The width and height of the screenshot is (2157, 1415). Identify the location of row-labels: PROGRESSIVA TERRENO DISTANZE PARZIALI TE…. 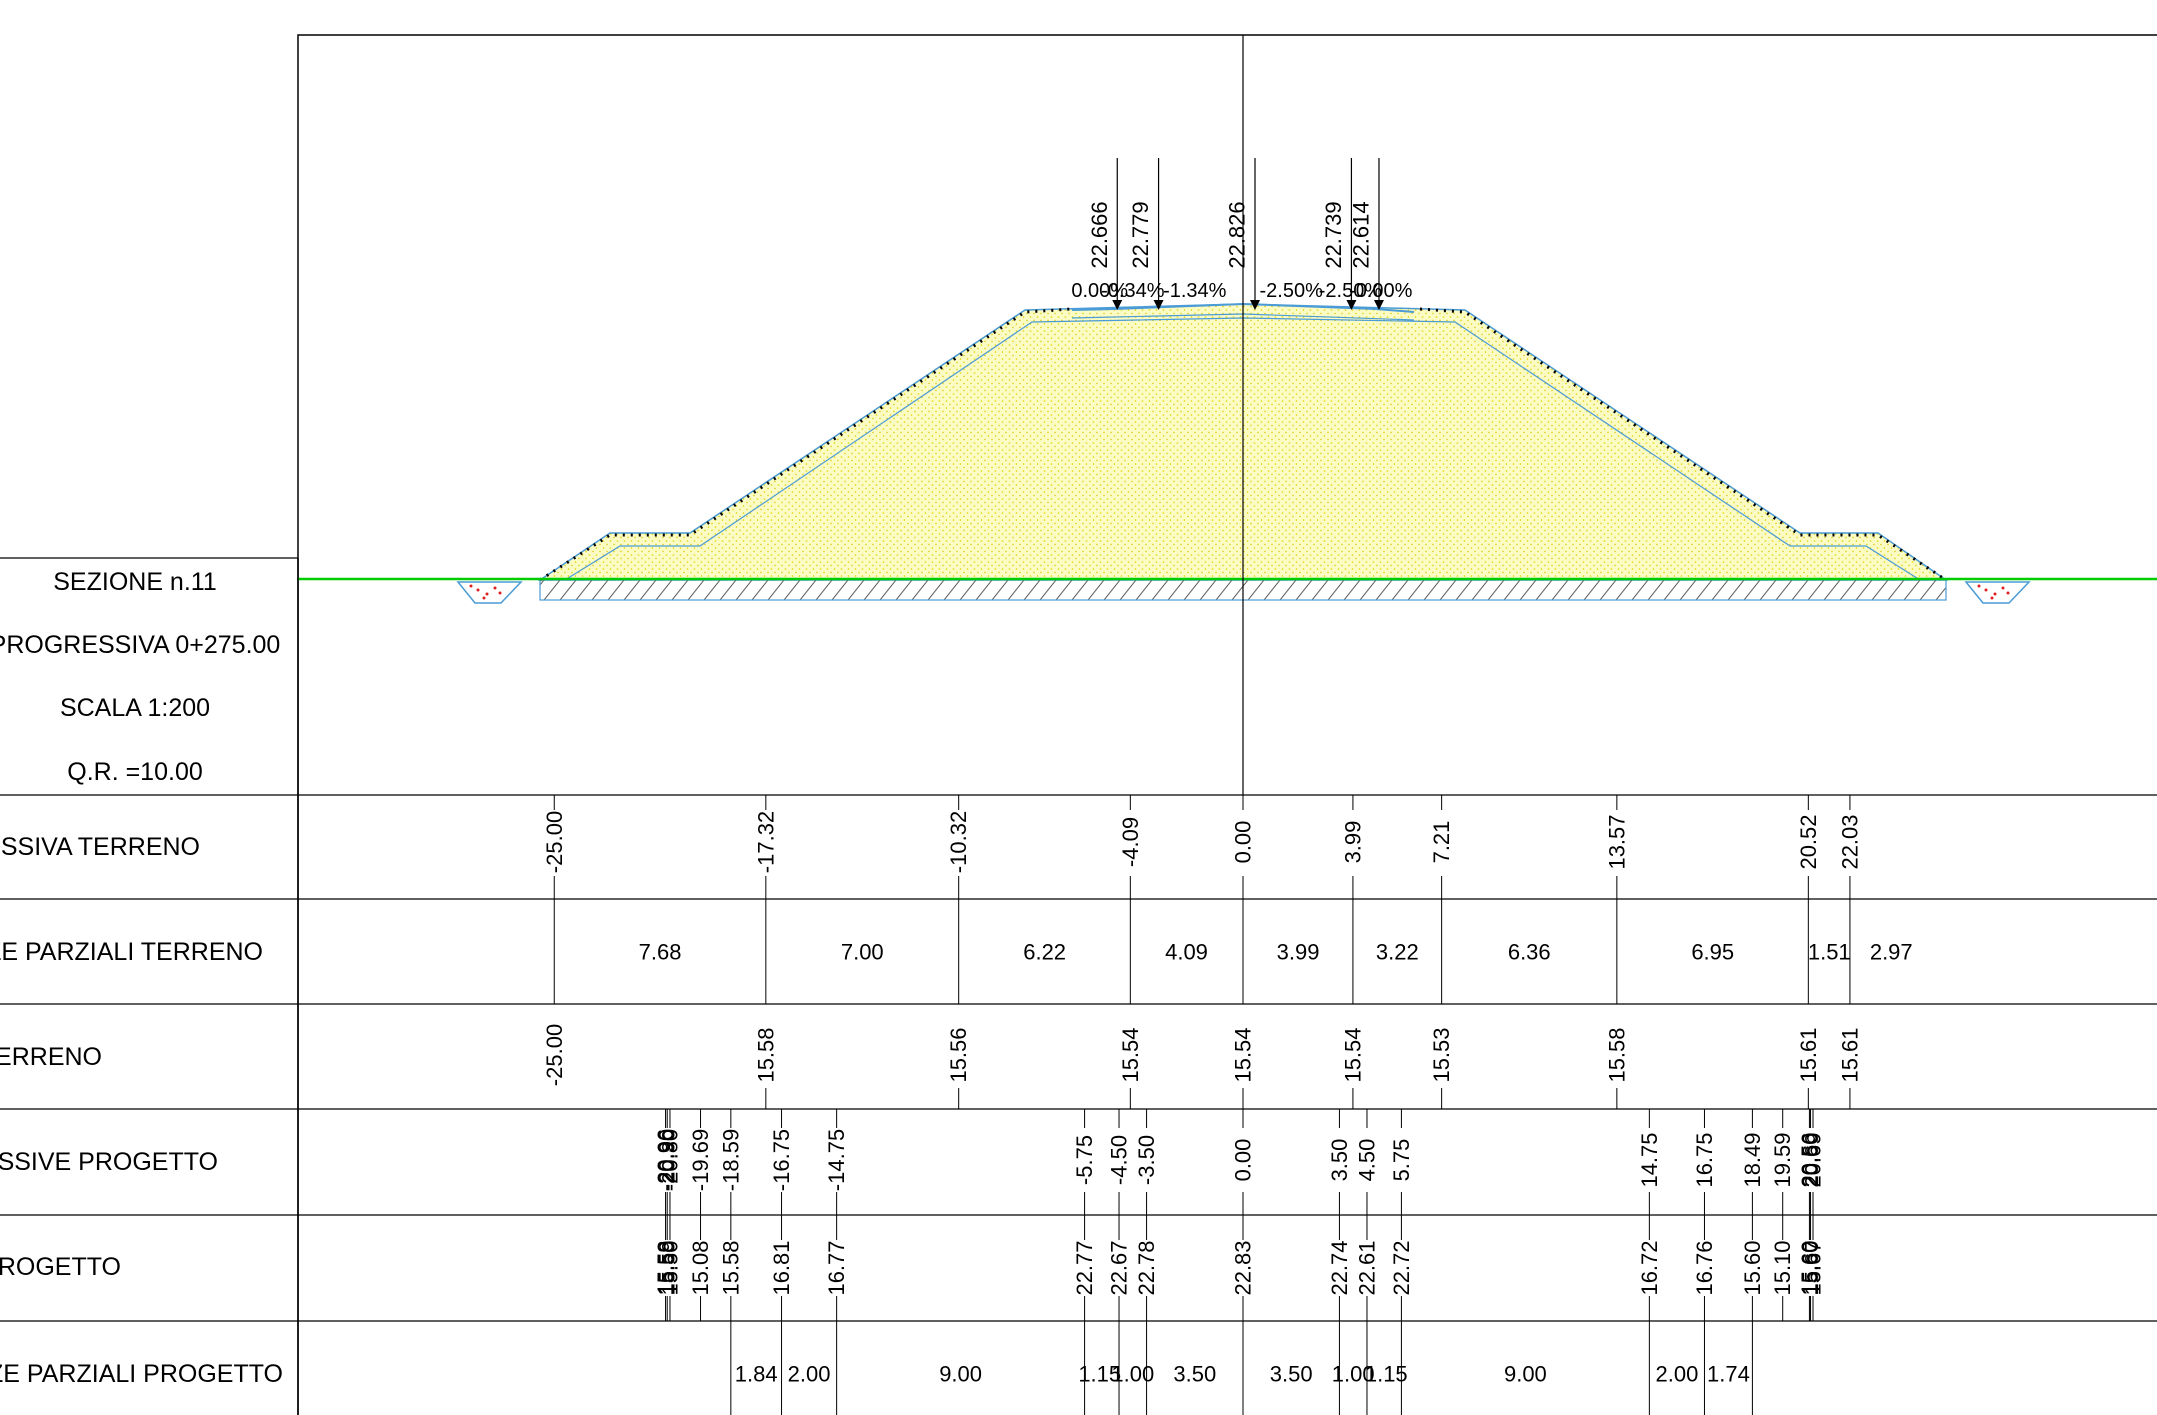
(141, 1110).